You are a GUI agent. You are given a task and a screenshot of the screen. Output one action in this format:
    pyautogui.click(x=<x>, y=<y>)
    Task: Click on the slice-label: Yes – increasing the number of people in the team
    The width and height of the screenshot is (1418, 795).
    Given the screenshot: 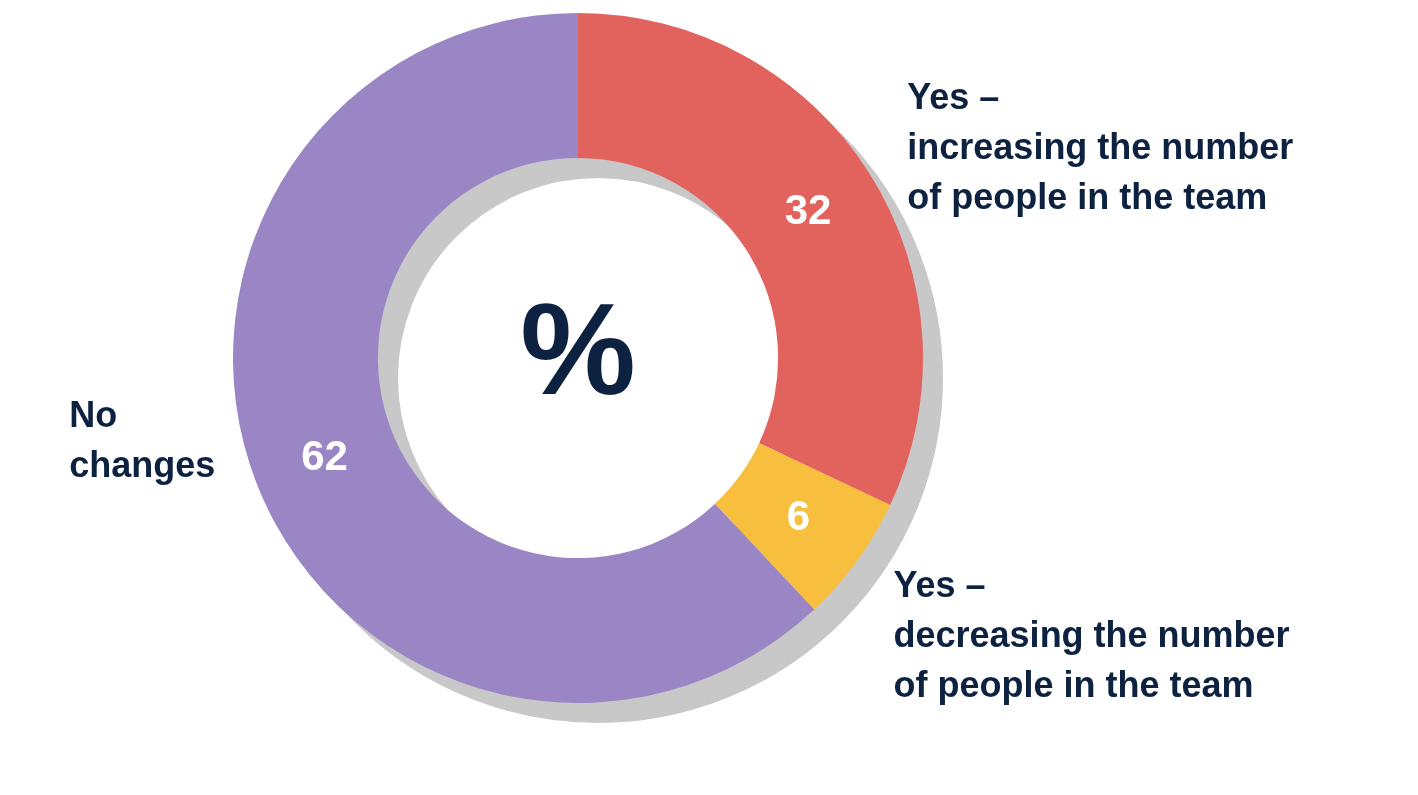 What is the action you would take?
    pyautogui.click(x=1100, y=146)
    